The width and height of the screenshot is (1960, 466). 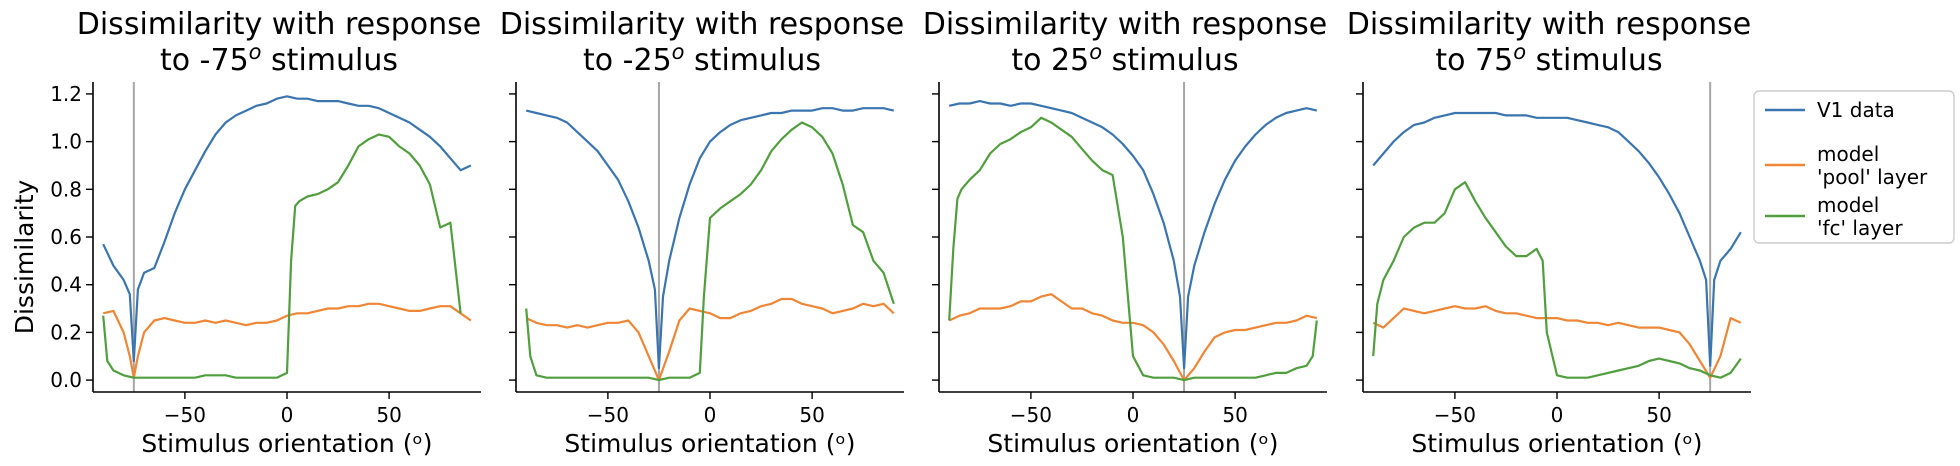 What do you see at coordinates (66, 189) in the screenshot?
I see `y-tick-label: 0.8` at bounding box center [66, 189].